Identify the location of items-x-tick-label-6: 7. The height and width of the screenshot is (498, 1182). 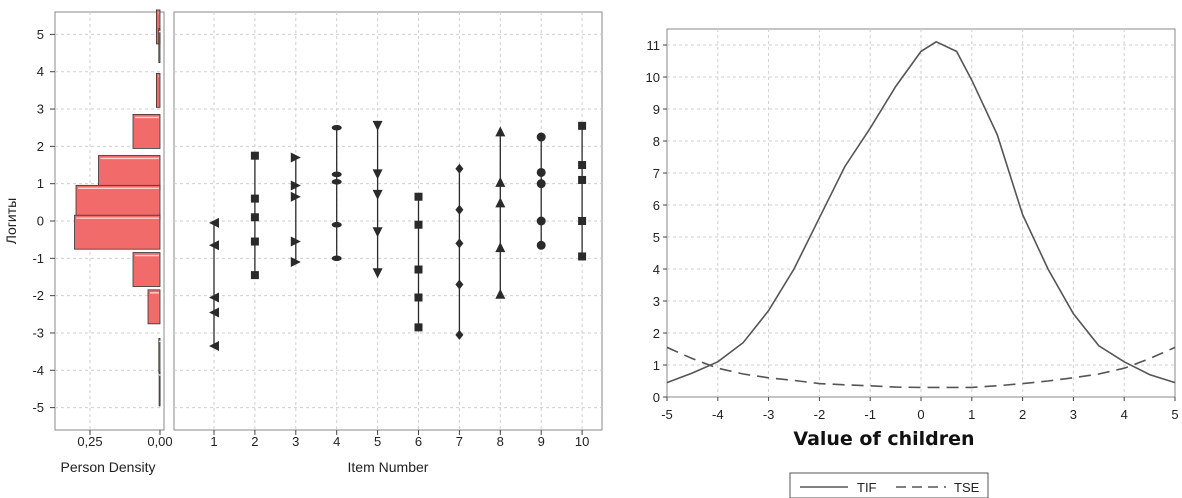
(459, 441).